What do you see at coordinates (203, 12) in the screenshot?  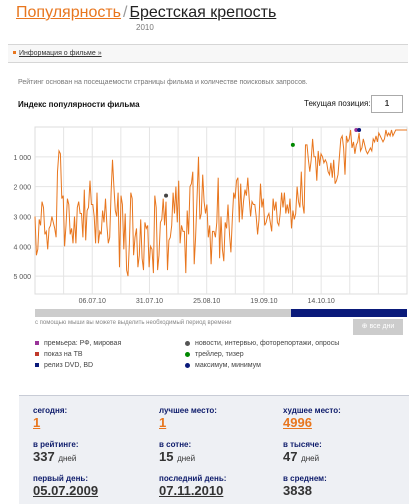 I see `film-title-link: Брестская крепость` at bounding box center [203, 12].